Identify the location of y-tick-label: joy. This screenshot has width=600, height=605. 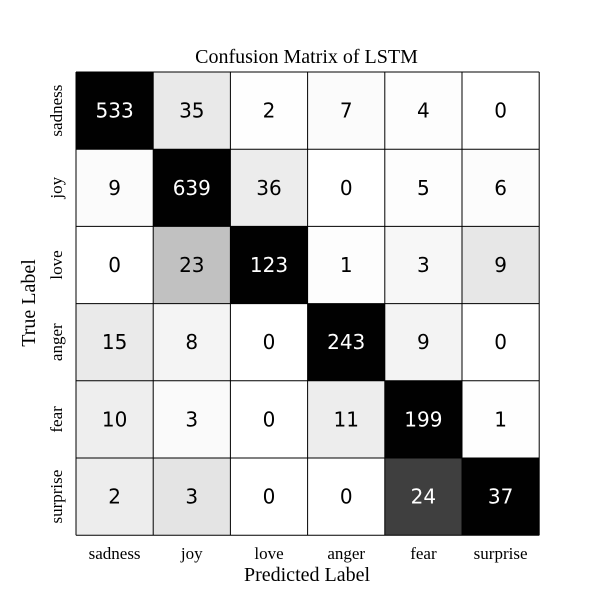
(56, 187).